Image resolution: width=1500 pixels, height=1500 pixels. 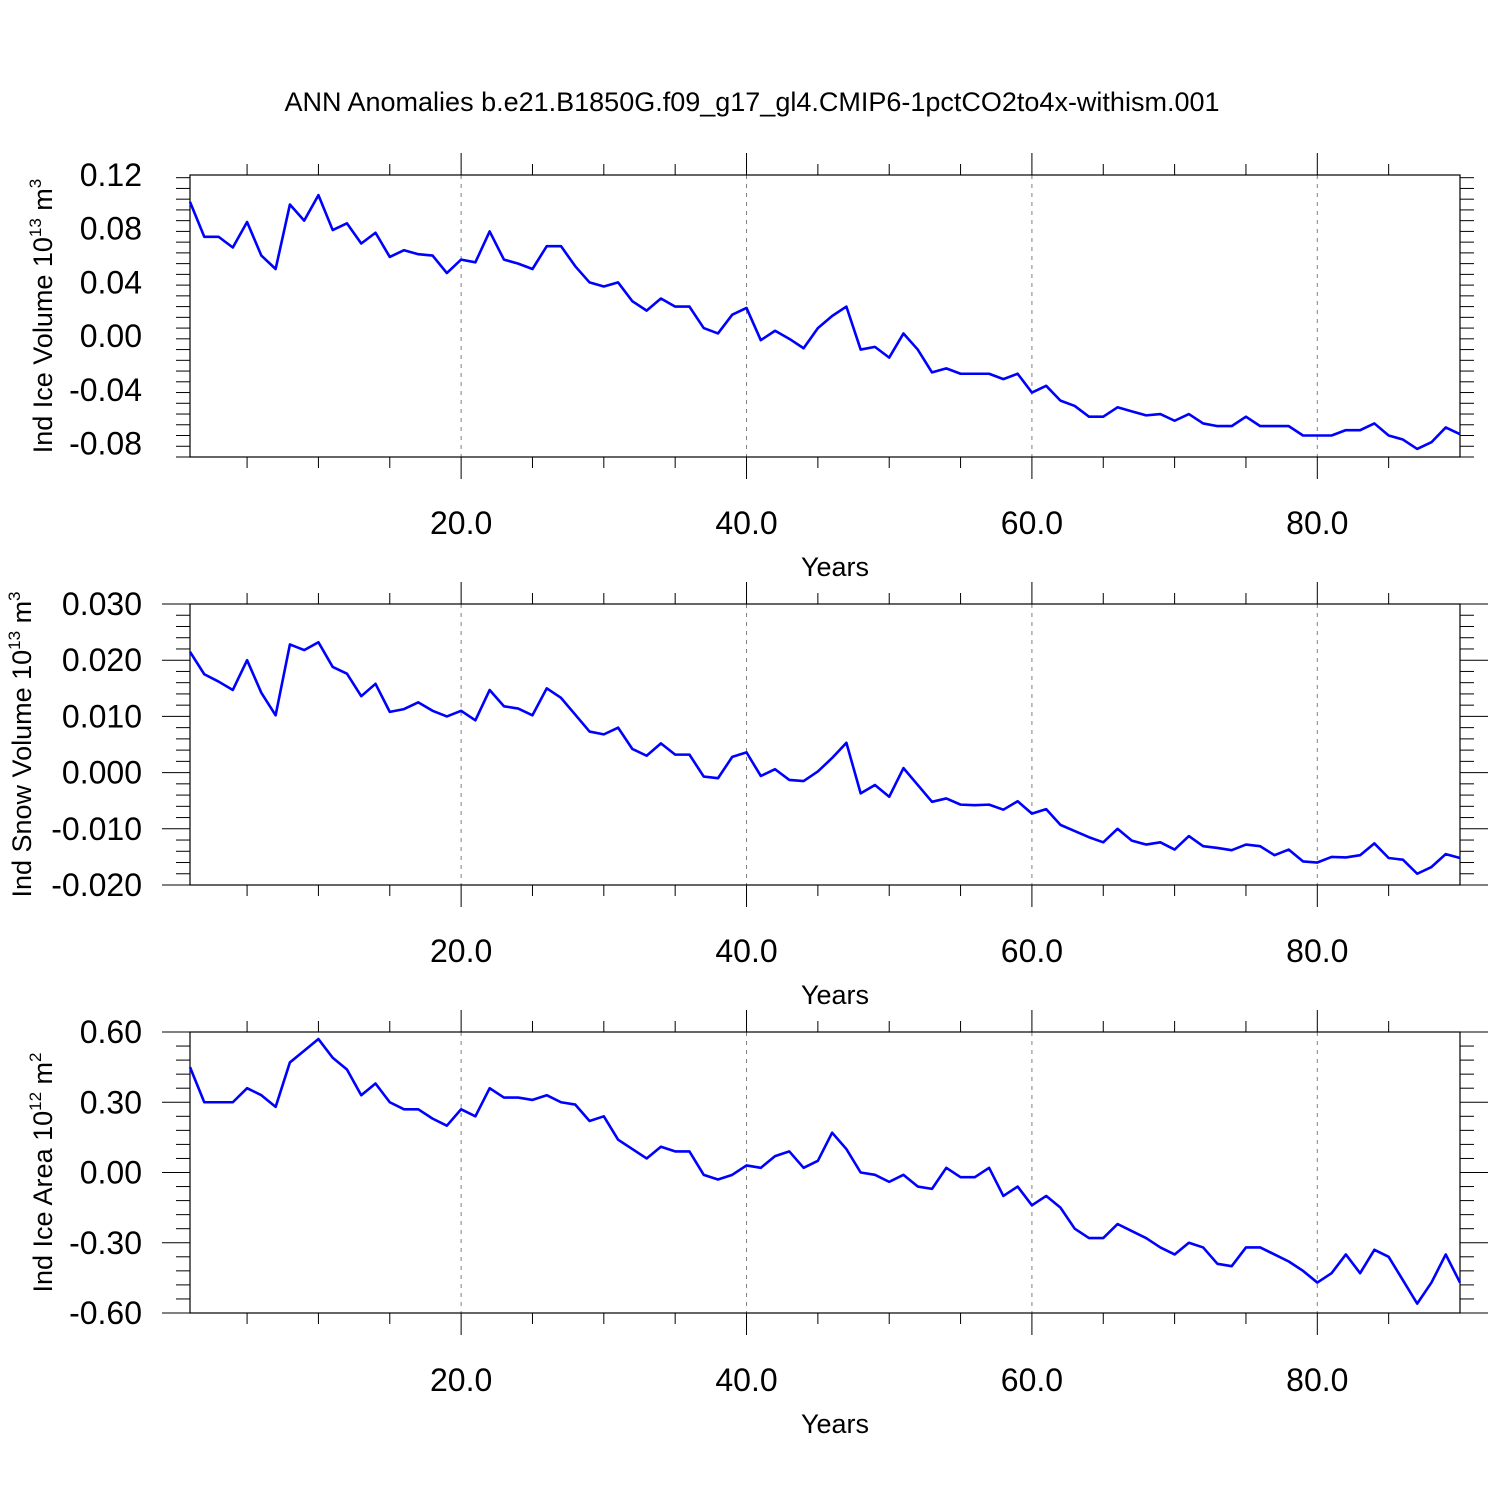 What do you see at coordinates (105, 1243) in the screenshot?
I see `y-tick-label: -0.30` at bounding box center [105, 1243].